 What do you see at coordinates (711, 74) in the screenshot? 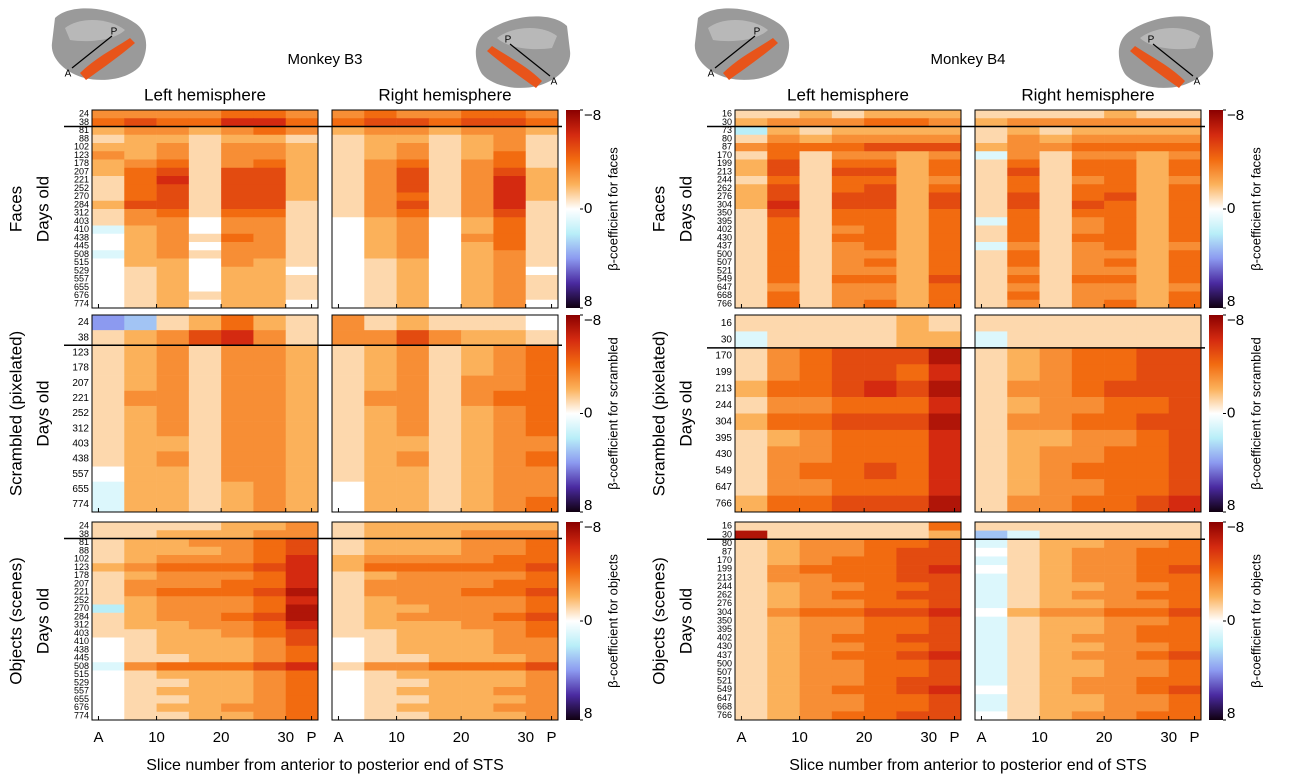
I see `brain-label: A` at bounding box center [711, 74].